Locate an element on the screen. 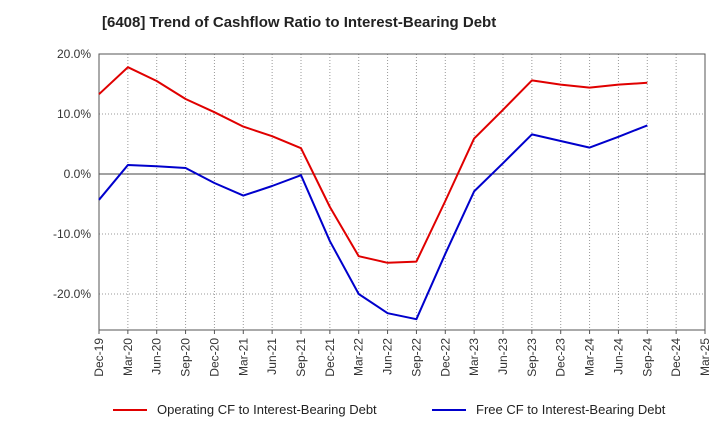 Image resolution: width=720 pixels, height=440 pixels. y-tick-label: 0.0% is located at coordinates (78, 174).